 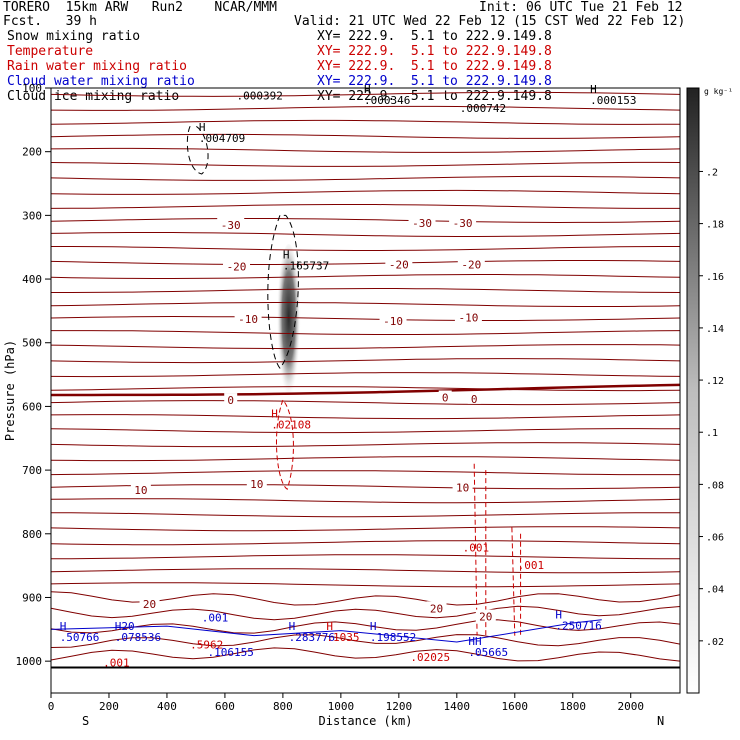 What do you see at coordinates (434, 51) in the screenshot?
I see `field-xy-temperature: XY= 222.9. 5.1 to 222.9.149.8` at bounding box center [434, 51].